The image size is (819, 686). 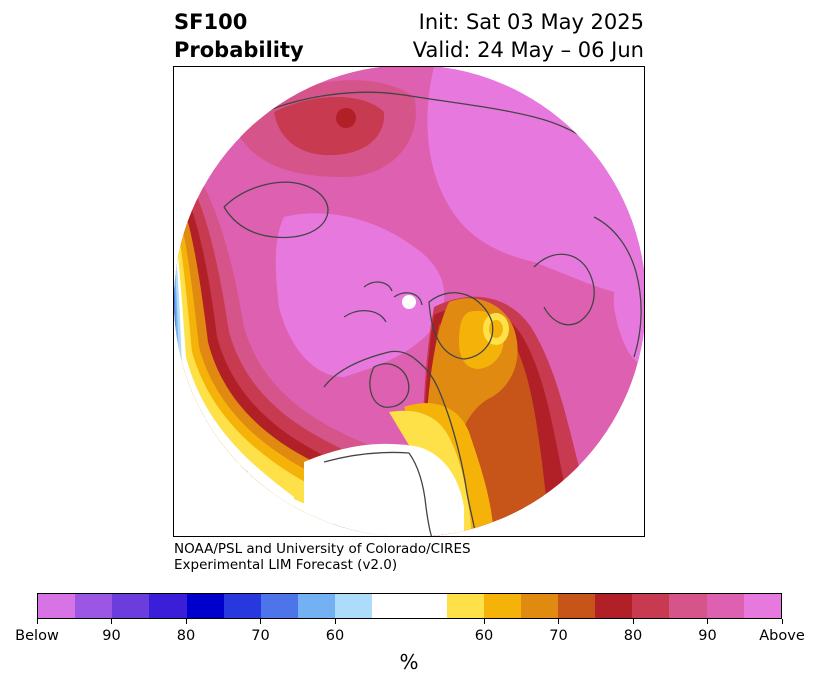 What do you see at coordinates (782, 636) in the screenshot?
I see `colorbar-tick-label: Above` at bounding box center [782, 636].